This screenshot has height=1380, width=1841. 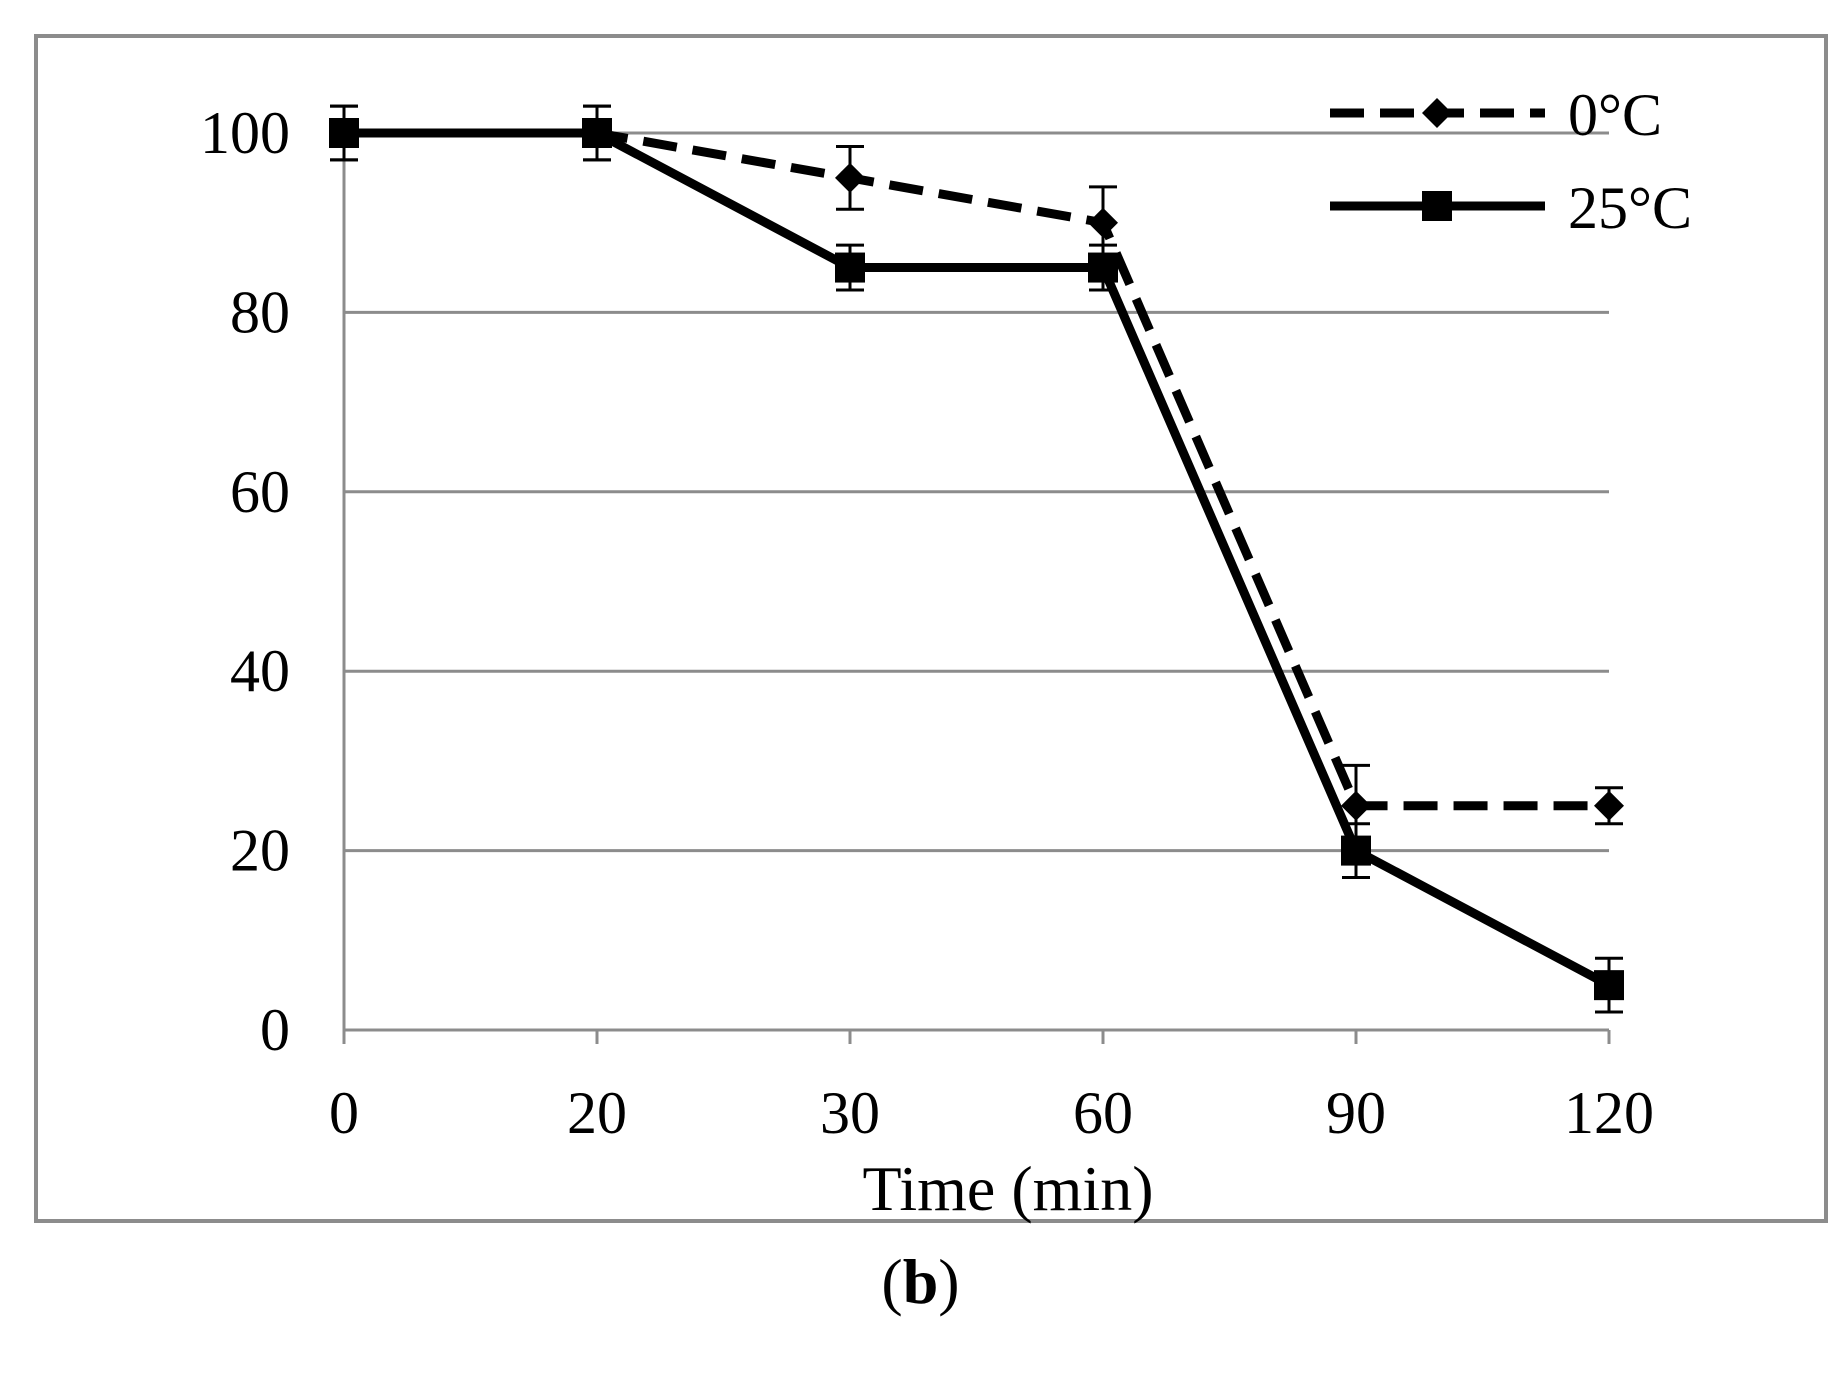 What do you see at coordinates (1630, 208) in the screenshot?
I see `legend-label-1: 25°C` at bounding box center [1630, 208].